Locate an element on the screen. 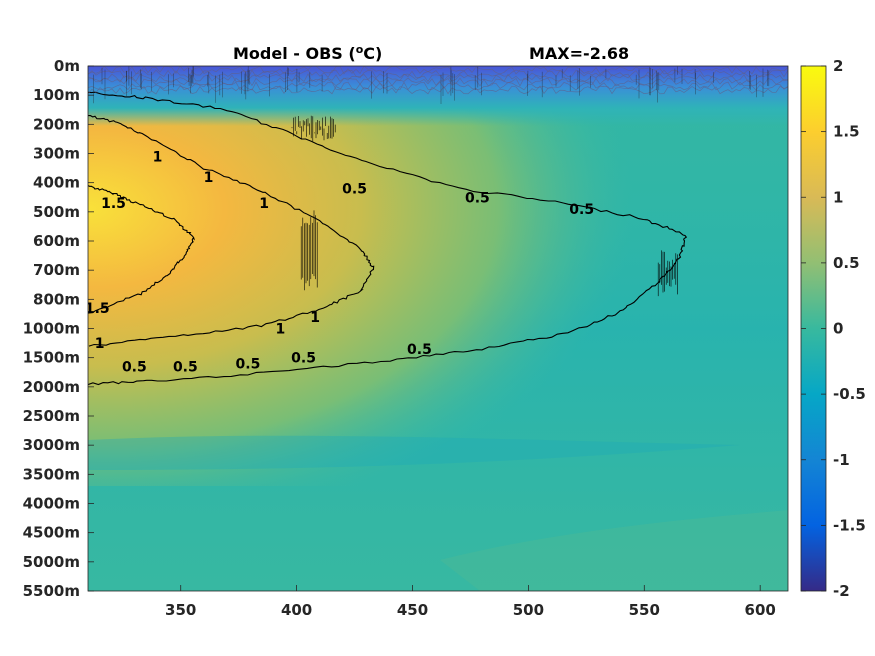  y-tick-label: 200m is located at coordinates (56, 124).